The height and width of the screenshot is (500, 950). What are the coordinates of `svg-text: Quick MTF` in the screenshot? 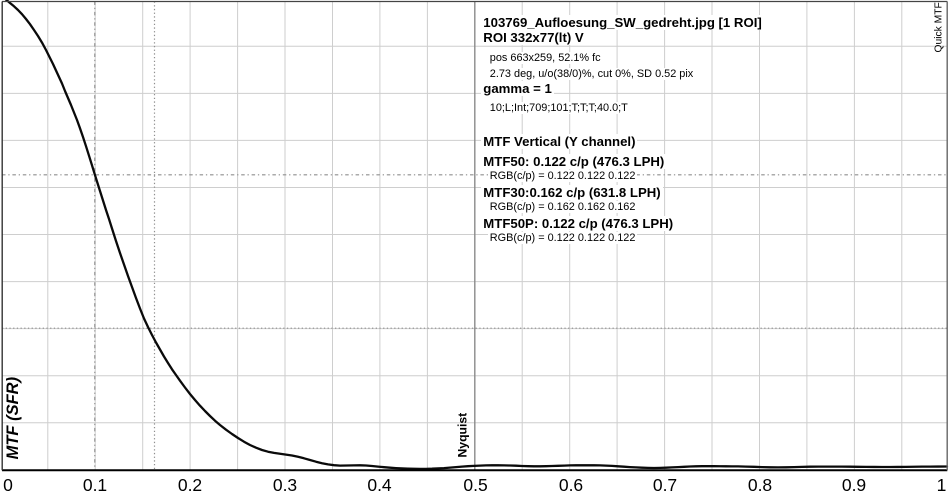 It's located at (939, 27).